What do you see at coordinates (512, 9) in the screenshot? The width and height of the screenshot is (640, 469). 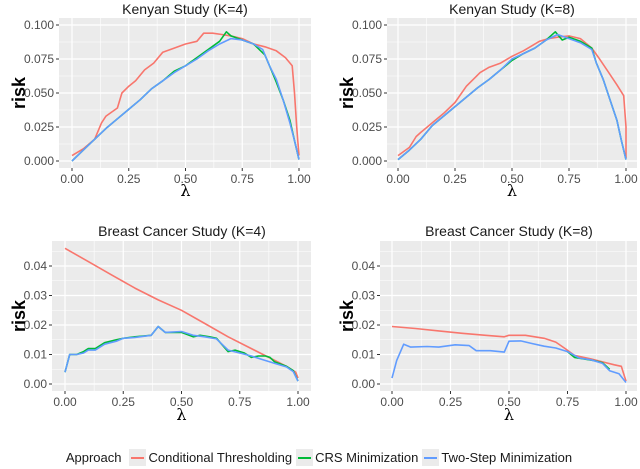 I see `panel-title: Kenyan Study (K=8)` at bounding box center [512, 9].